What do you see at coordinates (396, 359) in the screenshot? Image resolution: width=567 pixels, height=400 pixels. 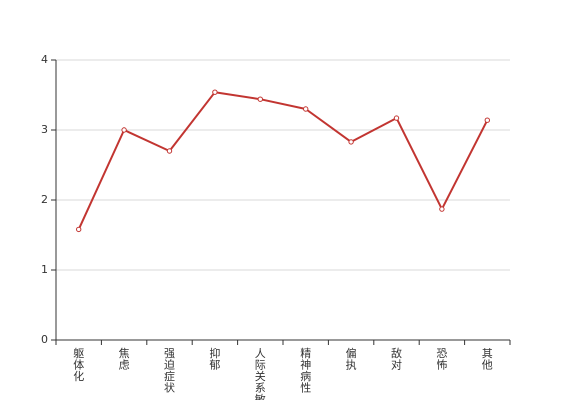 I see `x-tick-label: 敌对` at bounding box center [396, 359].